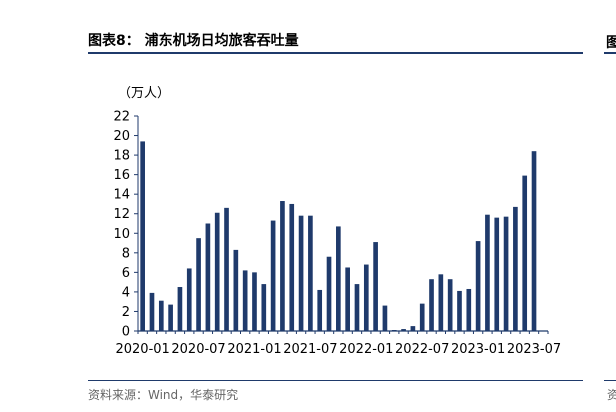 Image resolution: width=616 pixels, height=412 pixels. What do you see at coordinates (366, 349) in the screenshot?
I see `x-tick-label: 2022-01` at bounding box center [366, 349].